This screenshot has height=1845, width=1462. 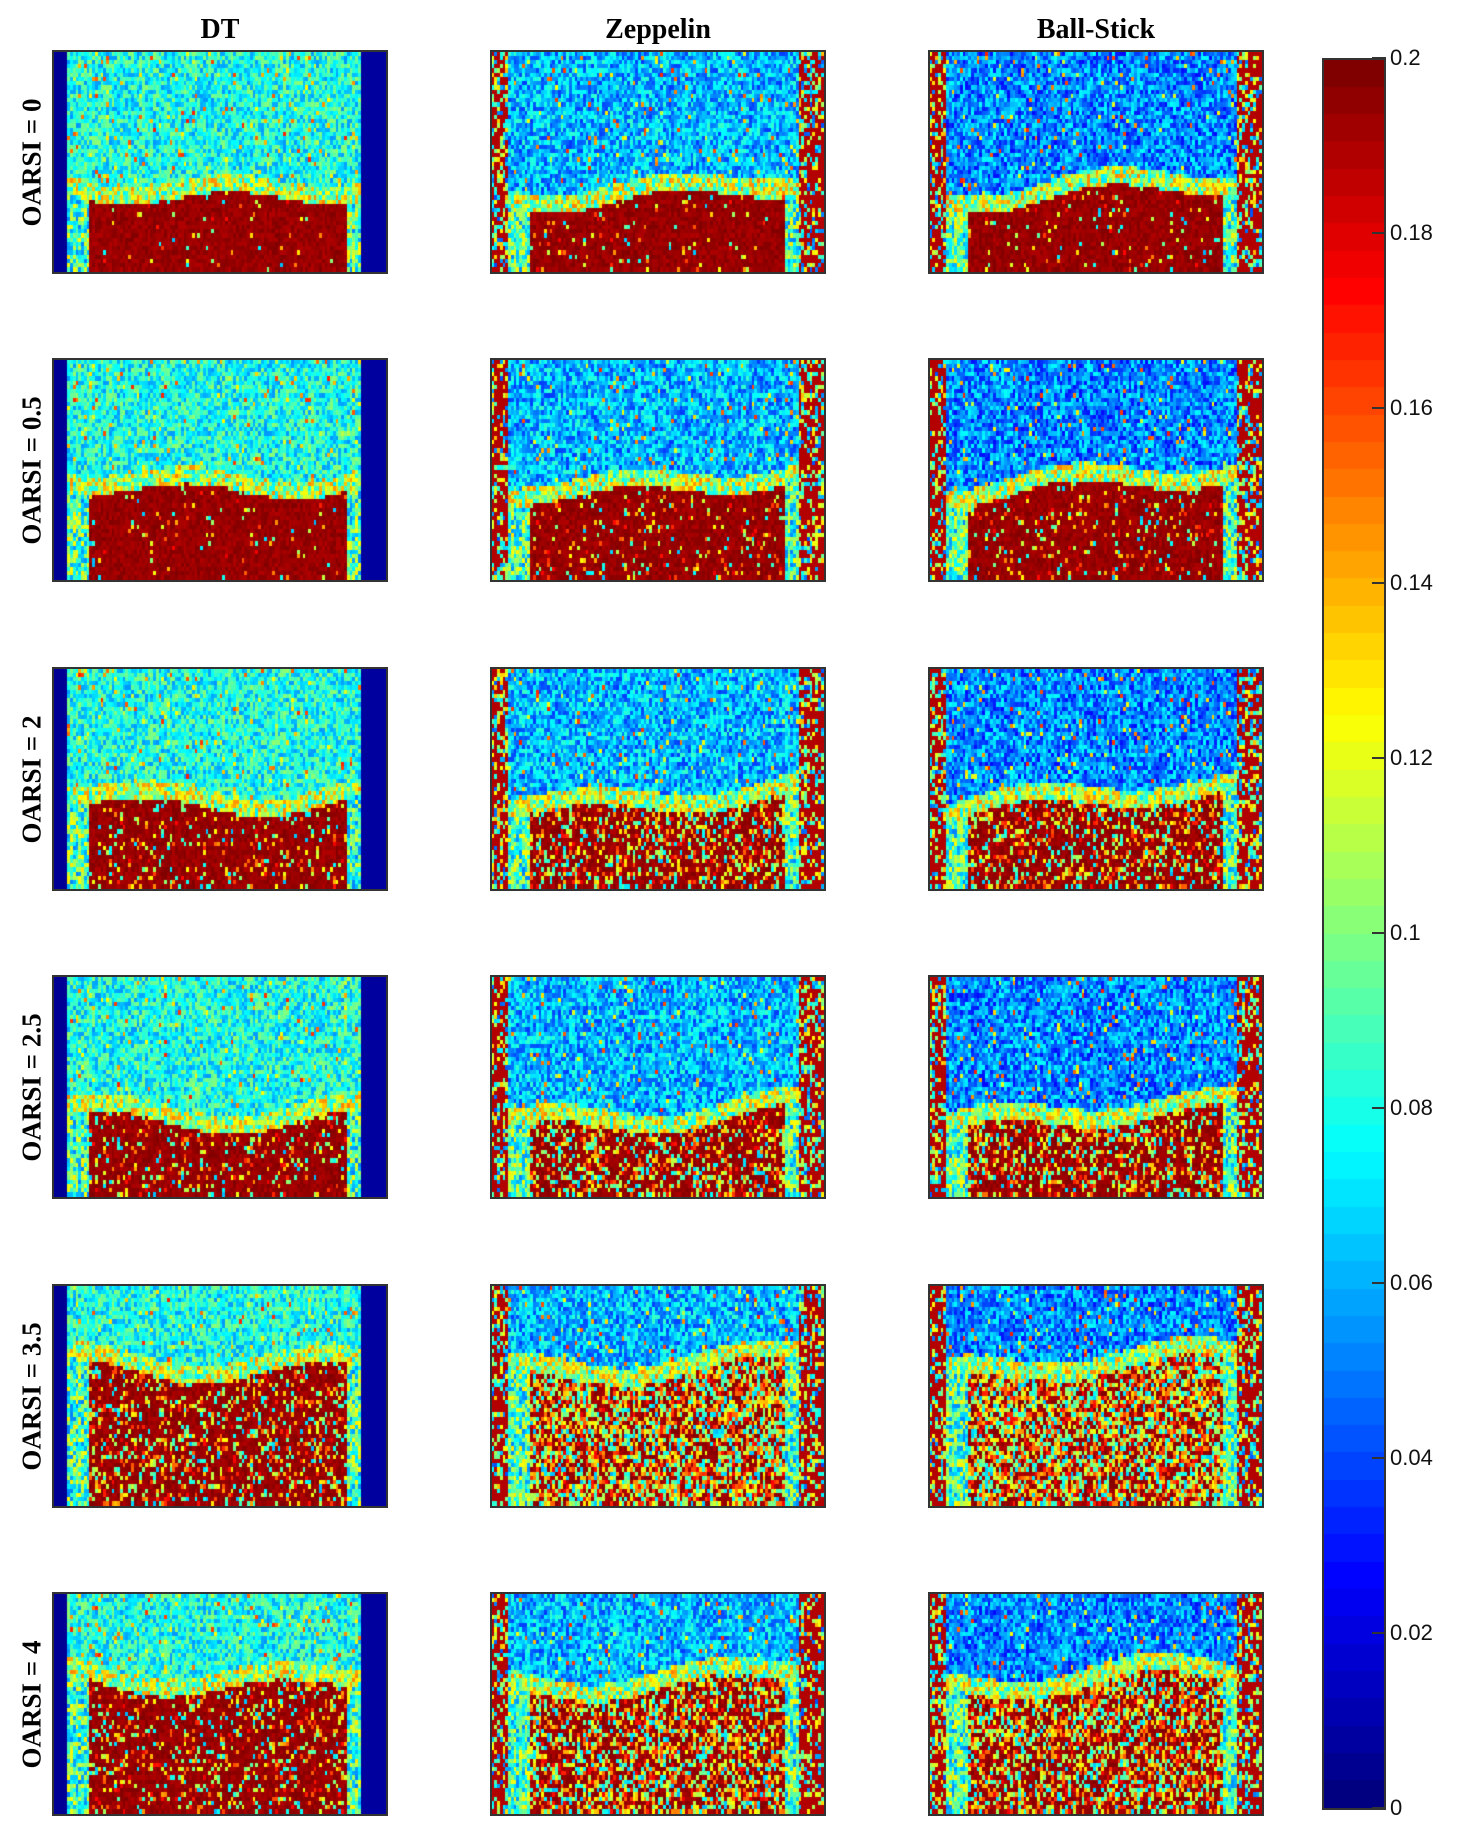 What do you see at coordinates (1396, 1807) in the screenshot?
I see `colorbar-tick-label: 0` at bounding box center [1396, 1807].